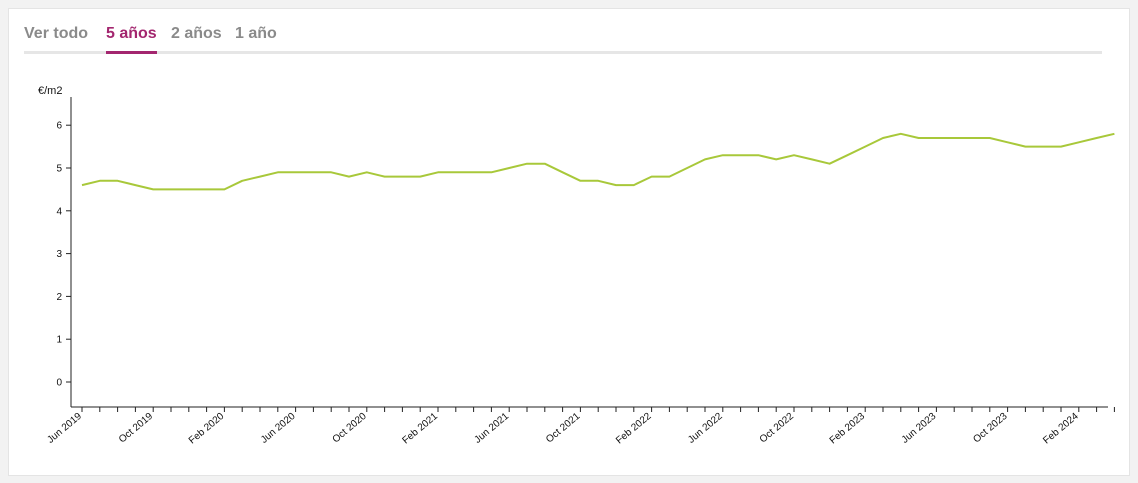 Image resolution: width=1138 pixels, height=483 pixels. I want to click on x-tick-label: Jun 2021, so click(492, 428).